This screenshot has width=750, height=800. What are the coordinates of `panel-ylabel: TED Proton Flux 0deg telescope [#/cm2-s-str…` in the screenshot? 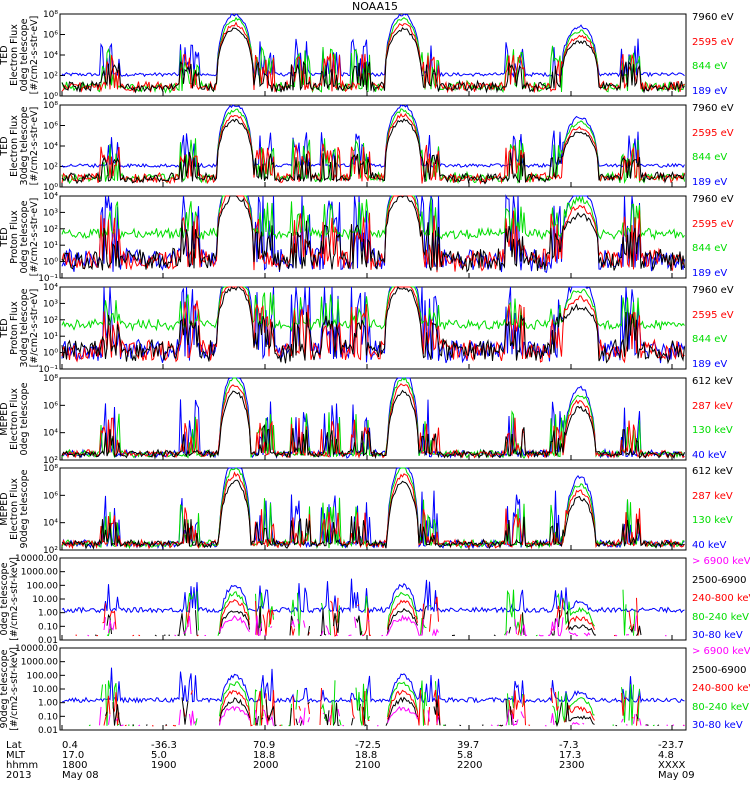 It's located at (22, 237).